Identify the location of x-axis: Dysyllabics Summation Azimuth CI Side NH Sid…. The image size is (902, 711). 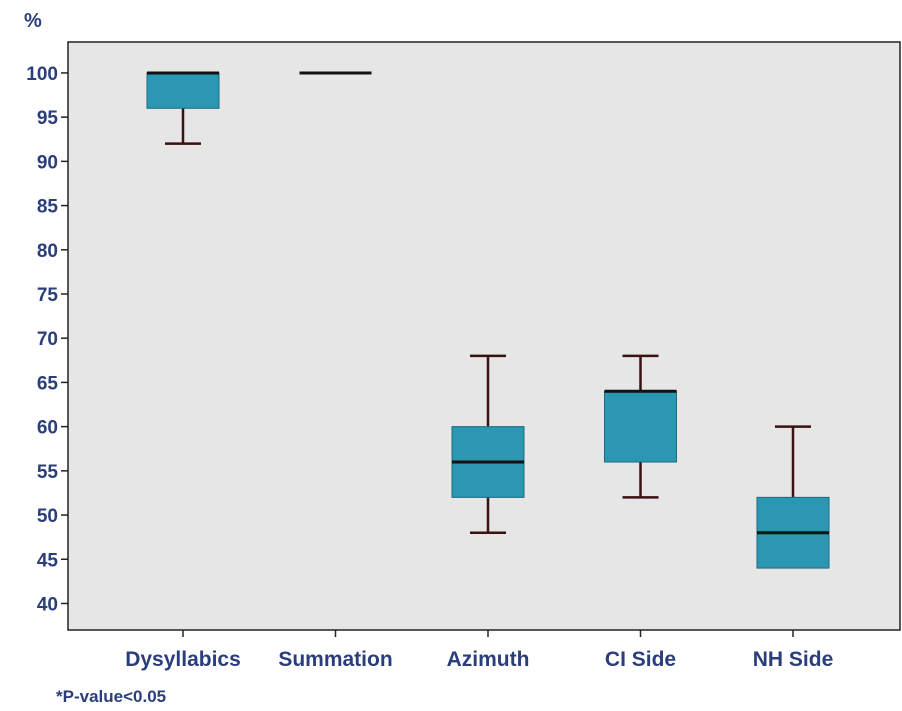
(479, 650).